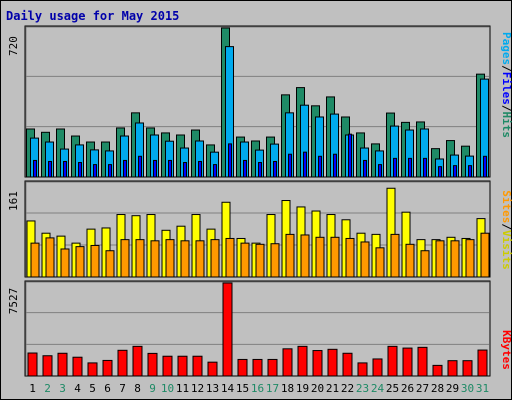 This screenshot has height=400, width=512. Describe the element at coordinates (182, 388) in the screenshot. I see `day-label: 11` at that location.